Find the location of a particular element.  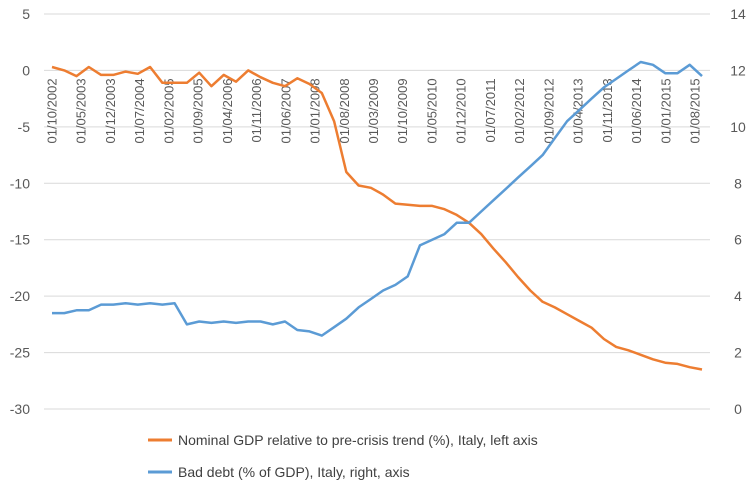

x-axis-tick-label: 01/09/2012 is located at coordinates (548, 110).